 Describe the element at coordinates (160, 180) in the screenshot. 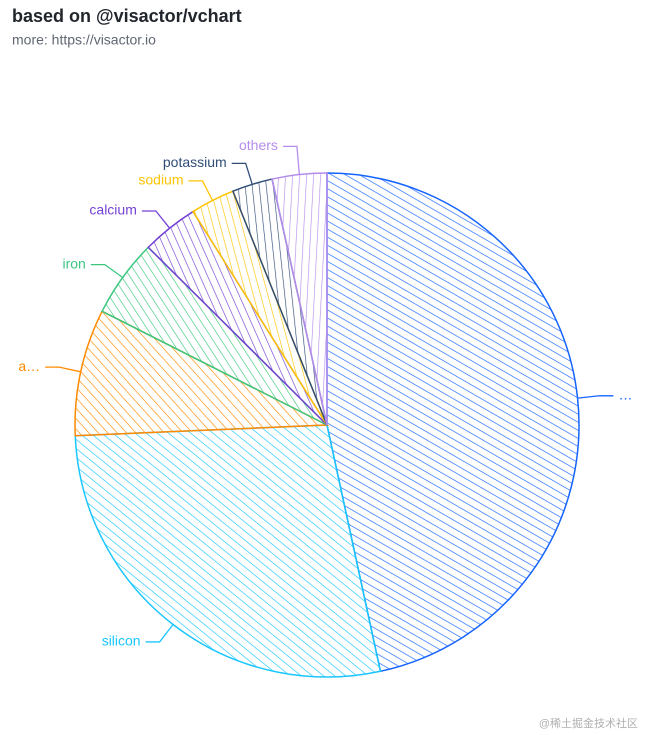

I see `slice-label: sodium` at that location.